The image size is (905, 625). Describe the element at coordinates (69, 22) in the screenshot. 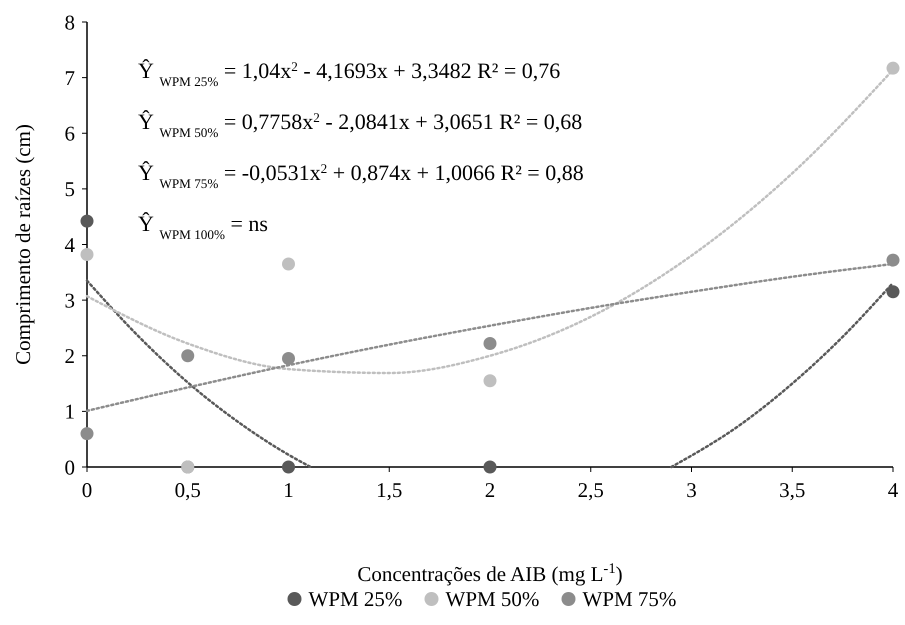

I see `y-tick-label: 8` at that location.